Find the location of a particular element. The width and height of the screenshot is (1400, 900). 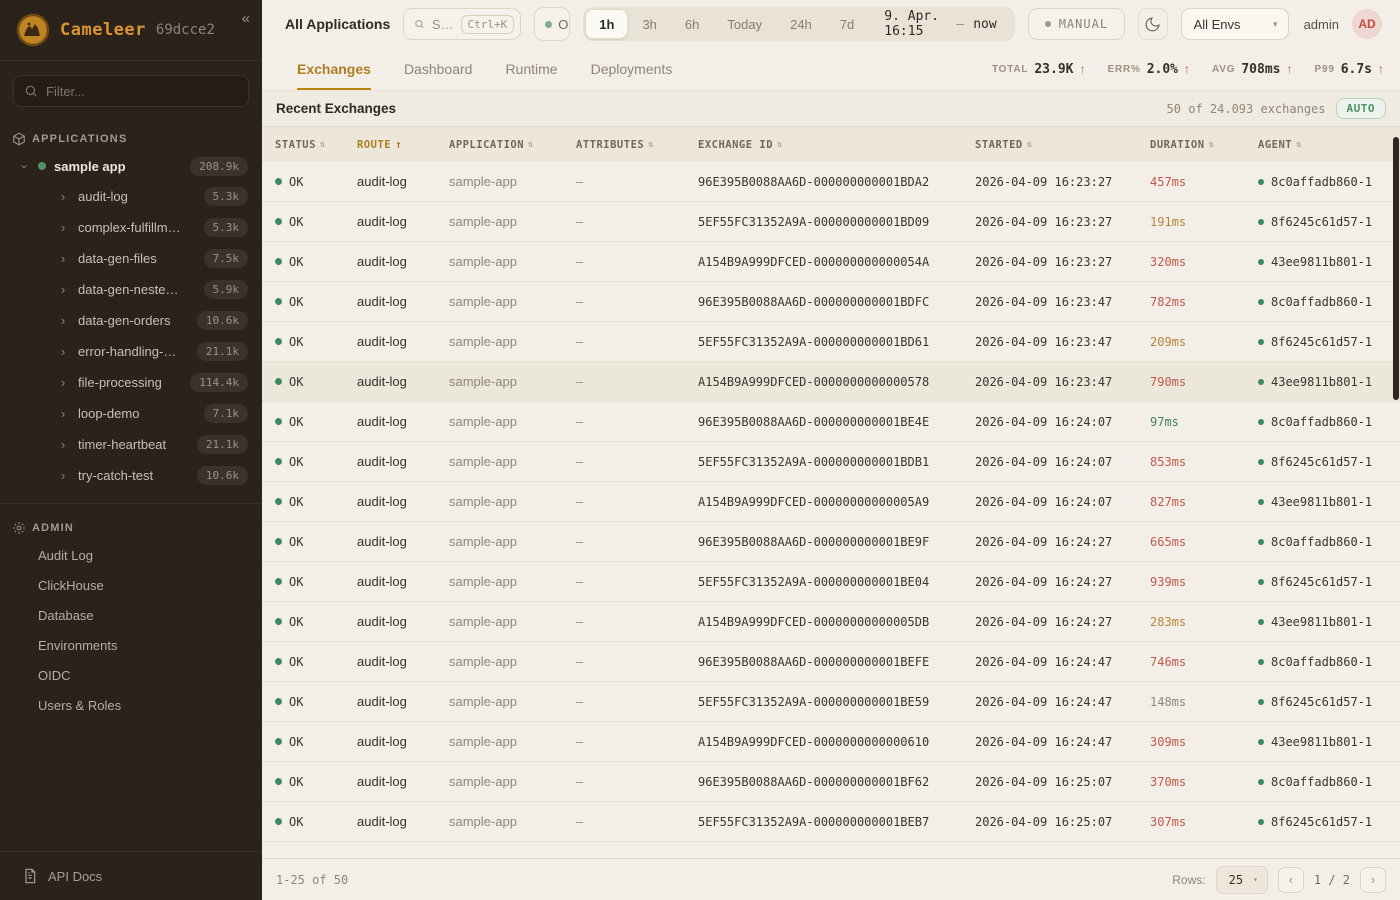

sidebar-item-sample-app: › sample app 208.9k is located at coordinates (131, 166).